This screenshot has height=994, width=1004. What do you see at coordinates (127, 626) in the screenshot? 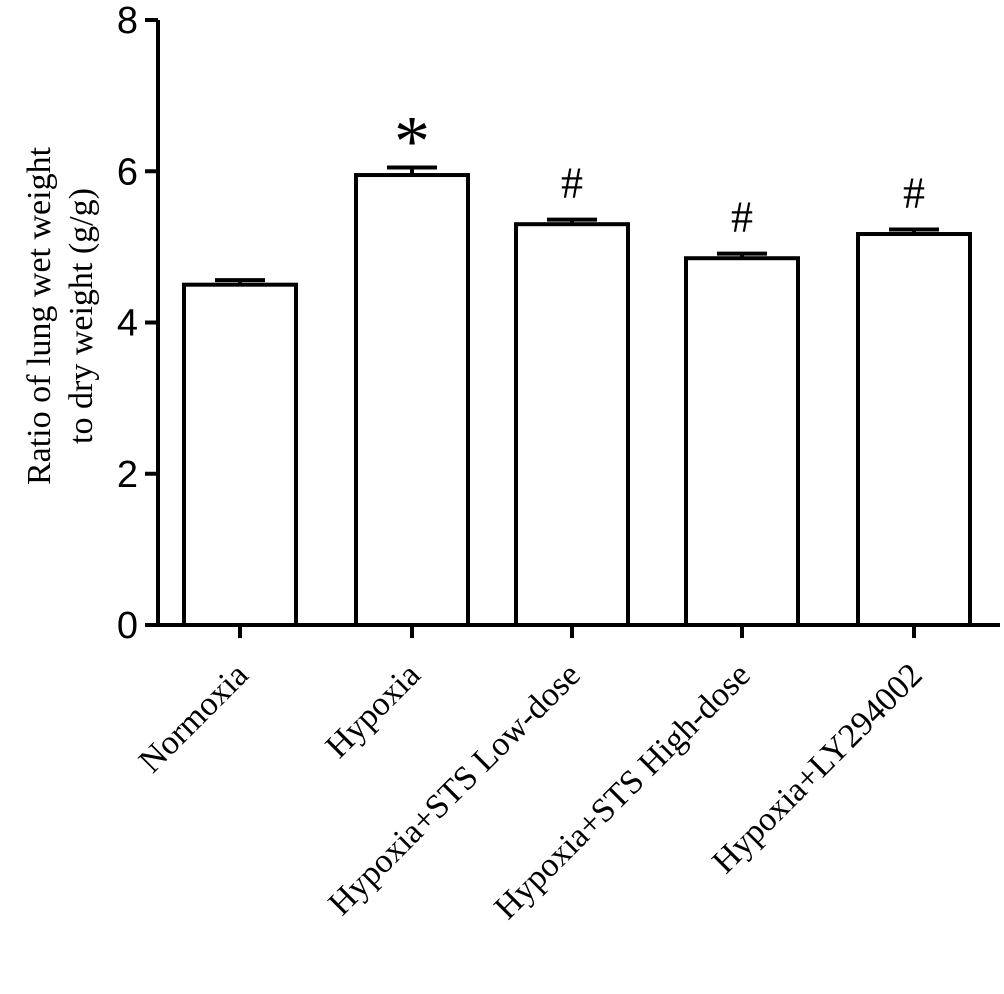
I see `y-tick-label: 0` at bounding box center [127, 626].